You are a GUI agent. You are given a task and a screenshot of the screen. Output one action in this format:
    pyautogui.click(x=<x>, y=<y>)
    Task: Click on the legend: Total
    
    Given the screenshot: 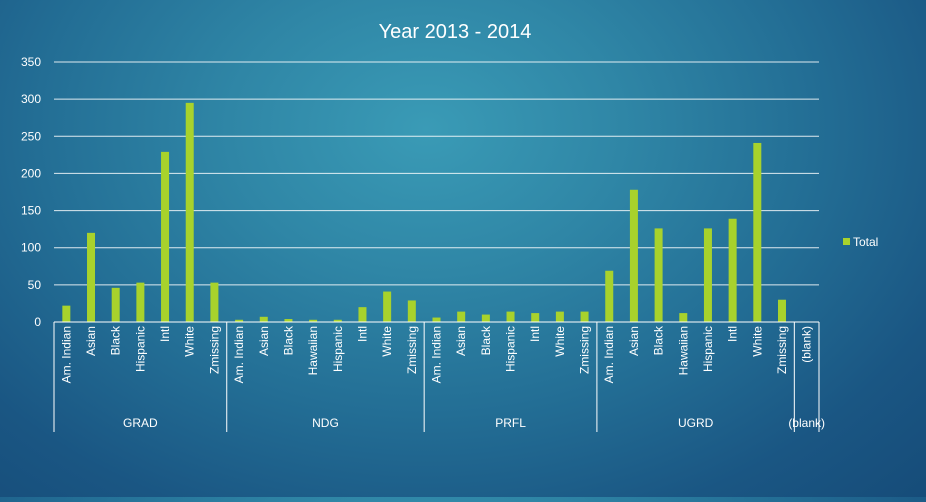 What is the action you would take?
    pyautogui.click(x=860, y=242)
    